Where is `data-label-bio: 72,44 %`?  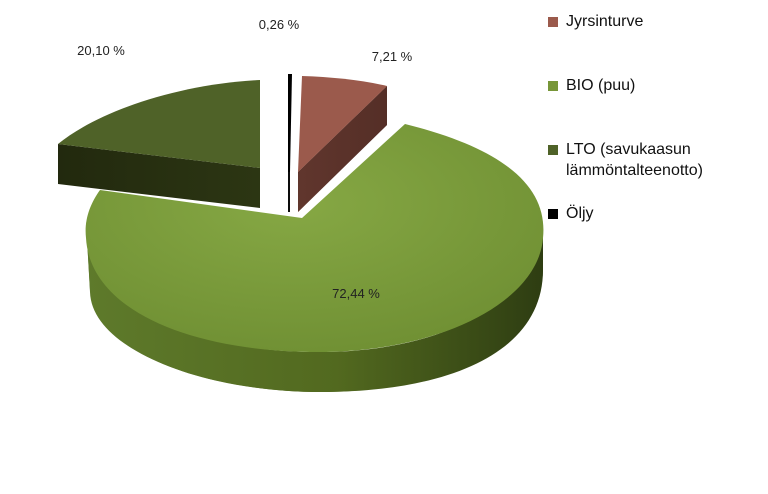 data-label-bio: 72,44 % is located at coordinates (356, 293).